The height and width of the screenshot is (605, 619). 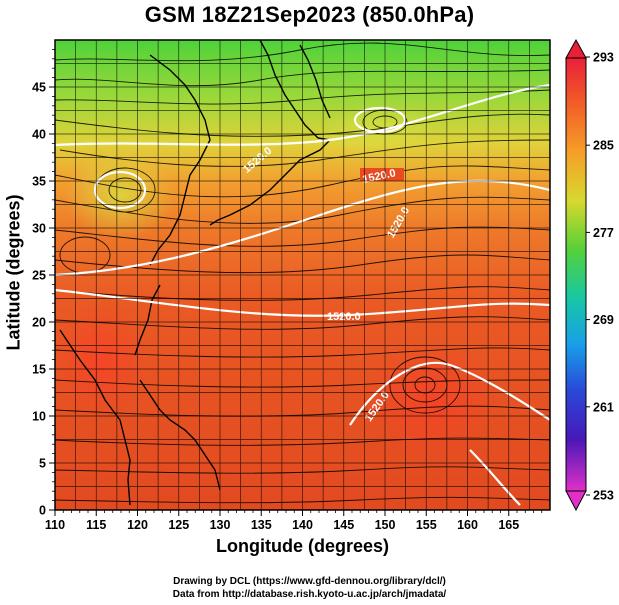 What do you see at coordinates (603, 496) in the screenshot?
I see `colorbar-tick-label: 253` at bounding box center [603, 496].